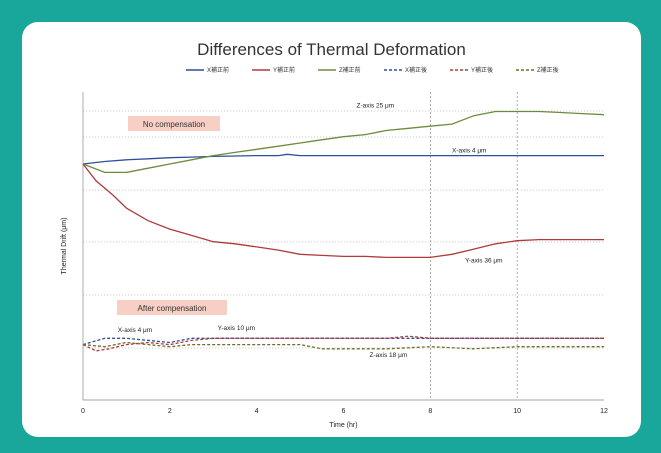 The image size is (661, 453). Describe the element at coordinates (482, 70) in the screenshot. I see `legend-label: Y補正後` at that location.